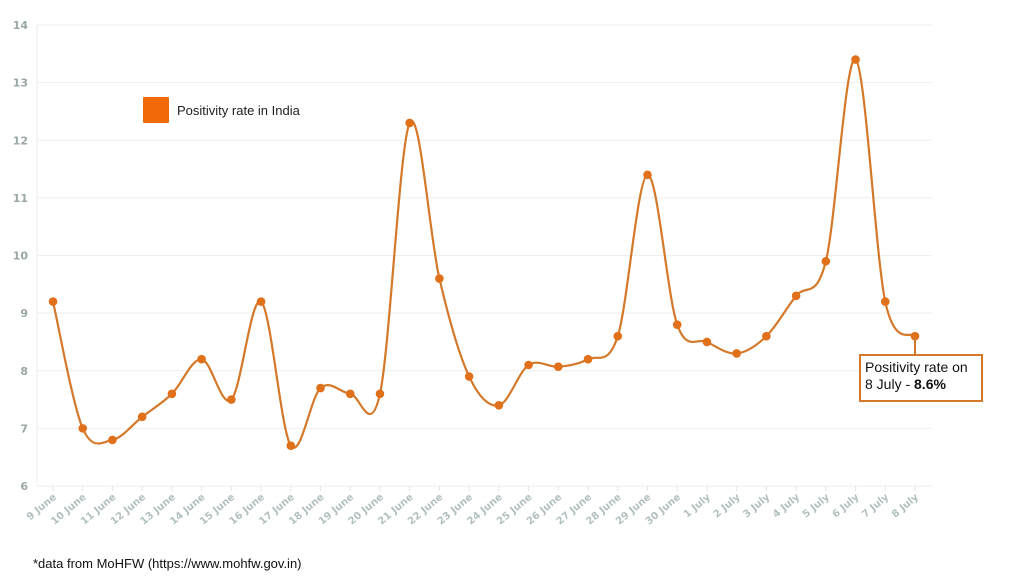  What do you see at coordinates (238, 110) in the screenshot?
I see `legend-label: Positivity rate in India` at bounding box center [238, 110].